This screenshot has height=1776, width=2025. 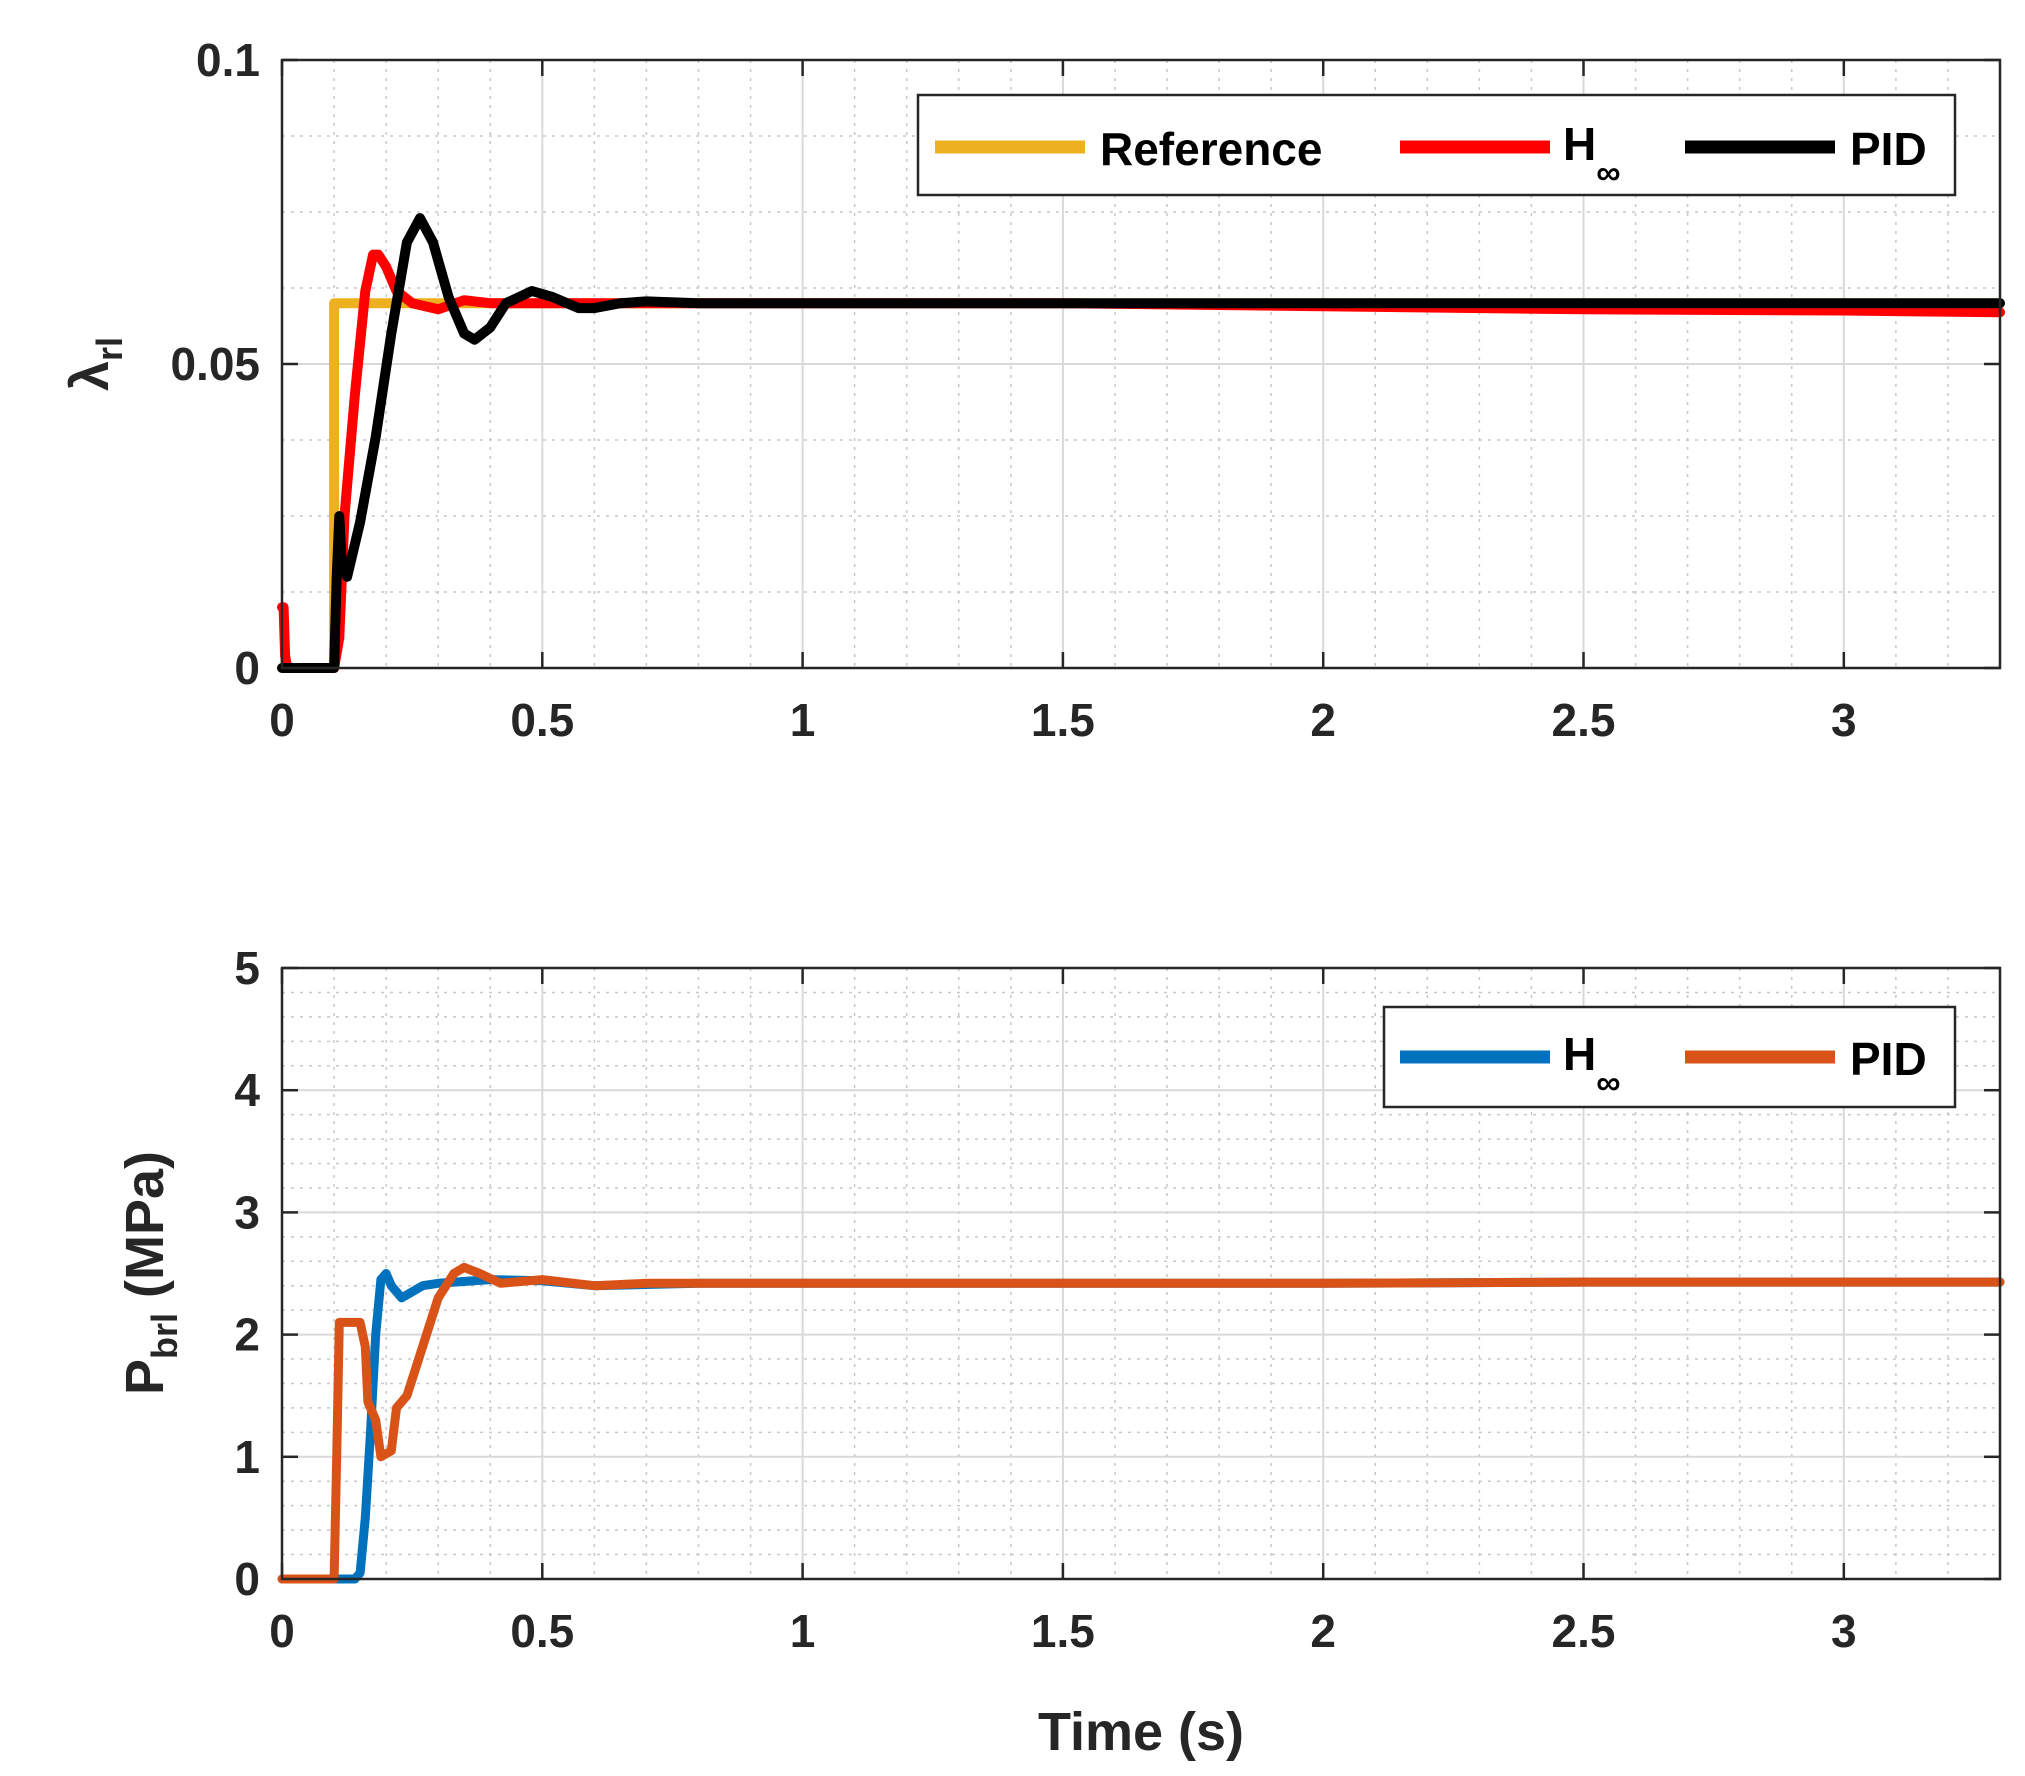 I want to click on bottom-x-tick-labels: 0 0.5 1 1.5 2 2.5 3, so click(x=1062, y=1631).